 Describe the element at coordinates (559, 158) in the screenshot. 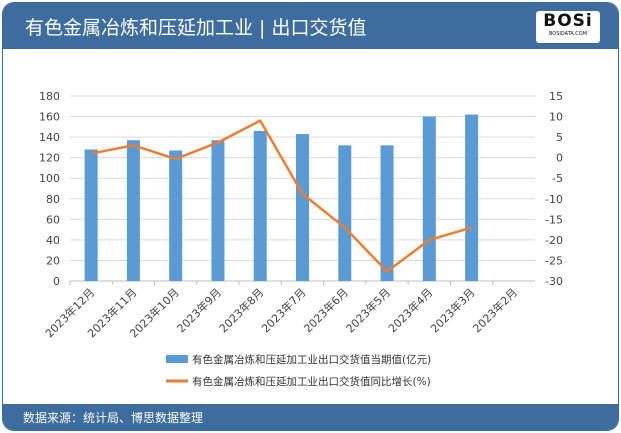

I see `right-axis-tick: 0` at that location.